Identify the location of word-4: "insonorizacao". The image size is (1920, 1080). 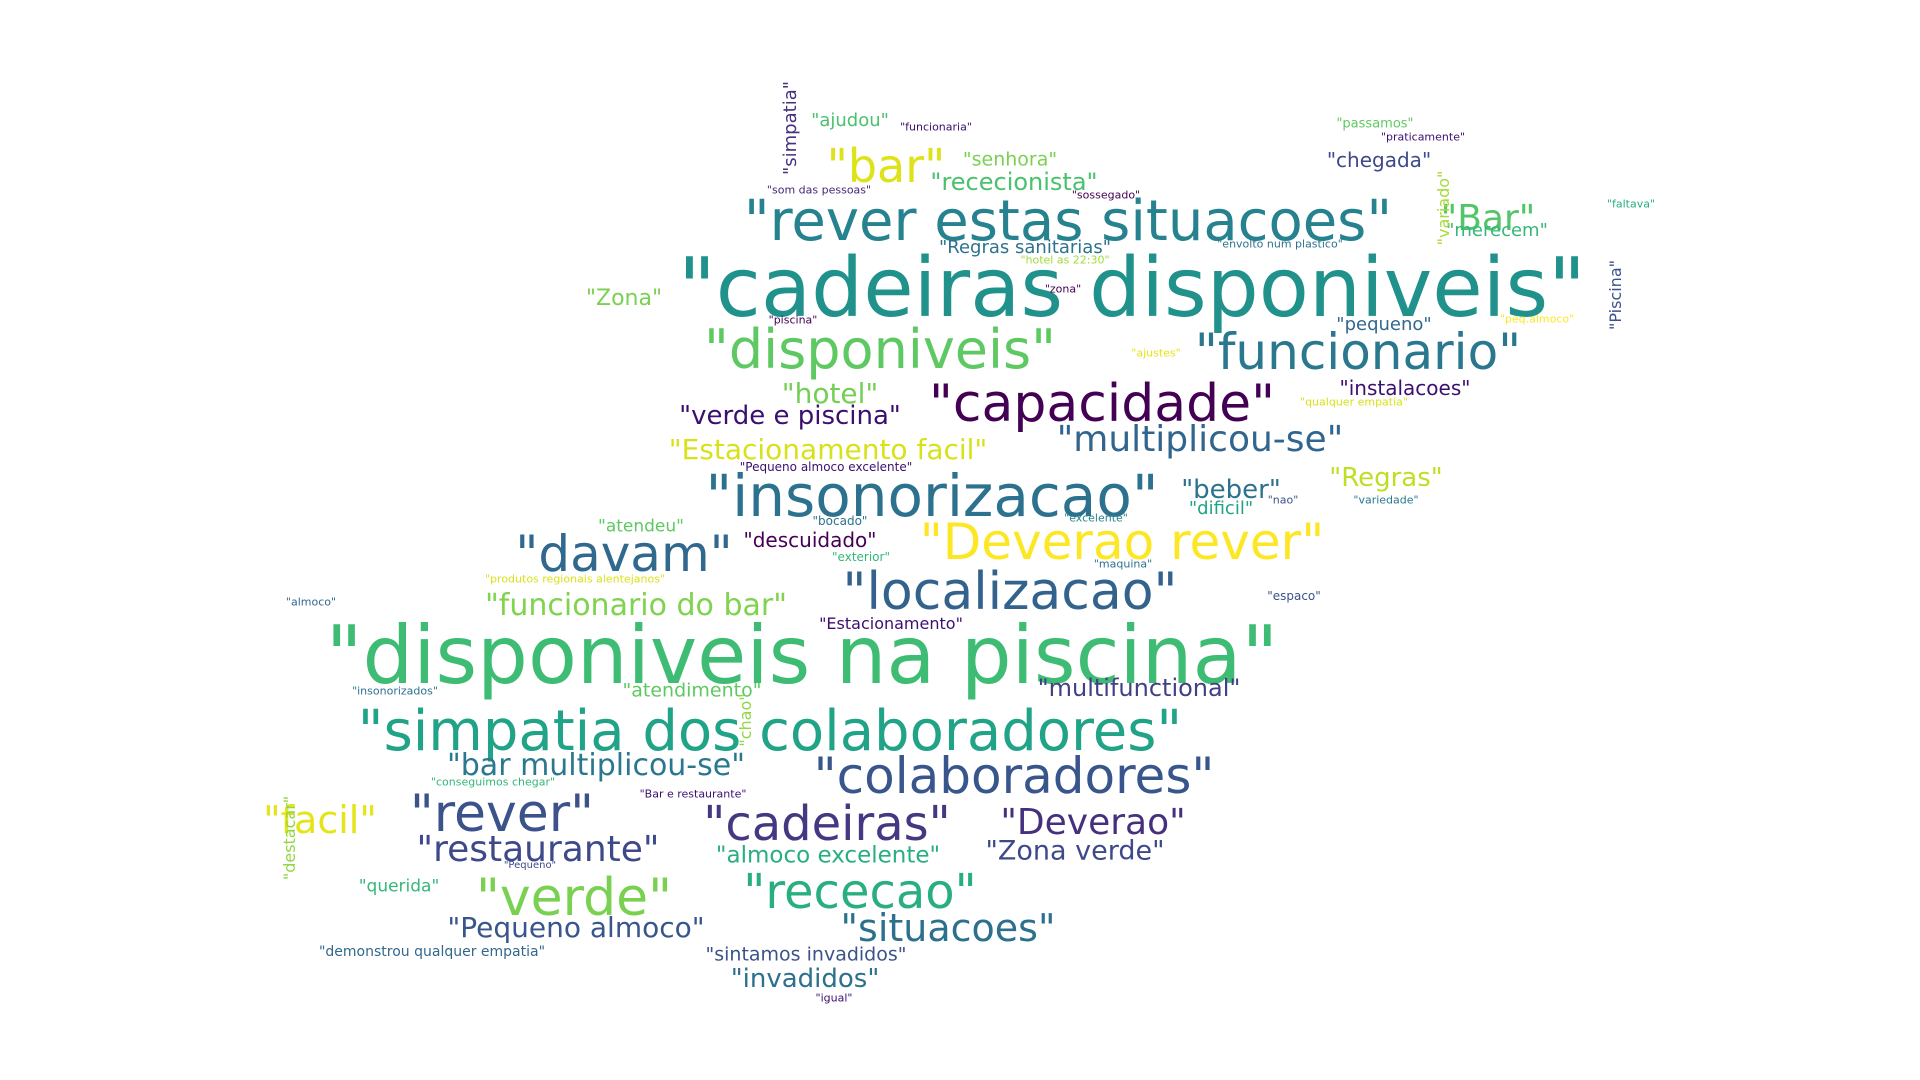
(932, 496).